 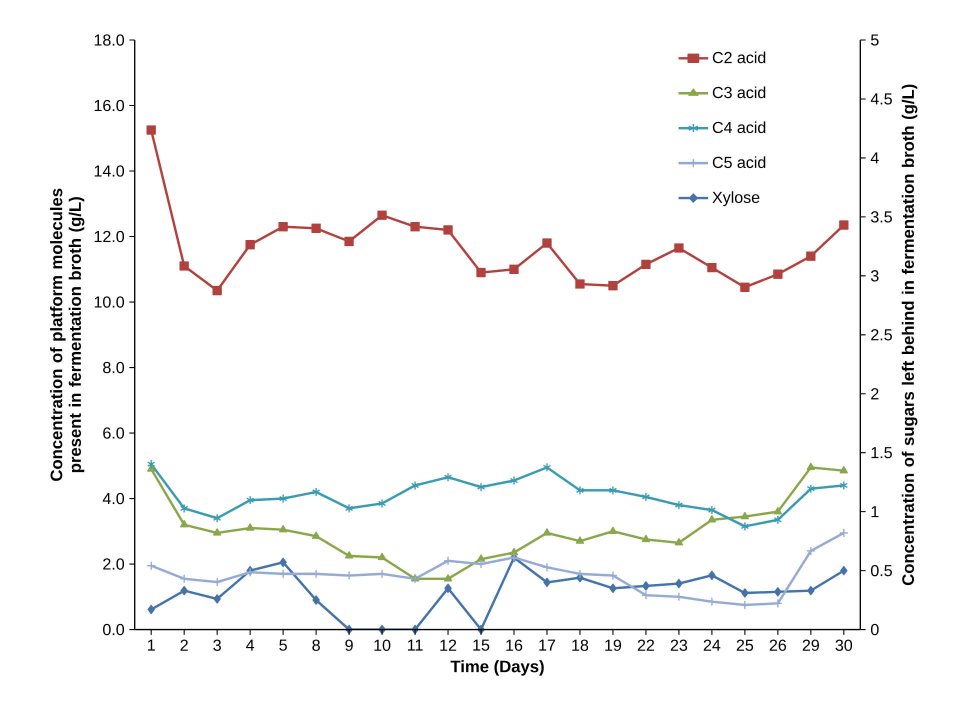 What do you see at coordinates (113, 368) in the screenshot?
I see `y-tick-label: 8.0` at bounding box center [113, 368].